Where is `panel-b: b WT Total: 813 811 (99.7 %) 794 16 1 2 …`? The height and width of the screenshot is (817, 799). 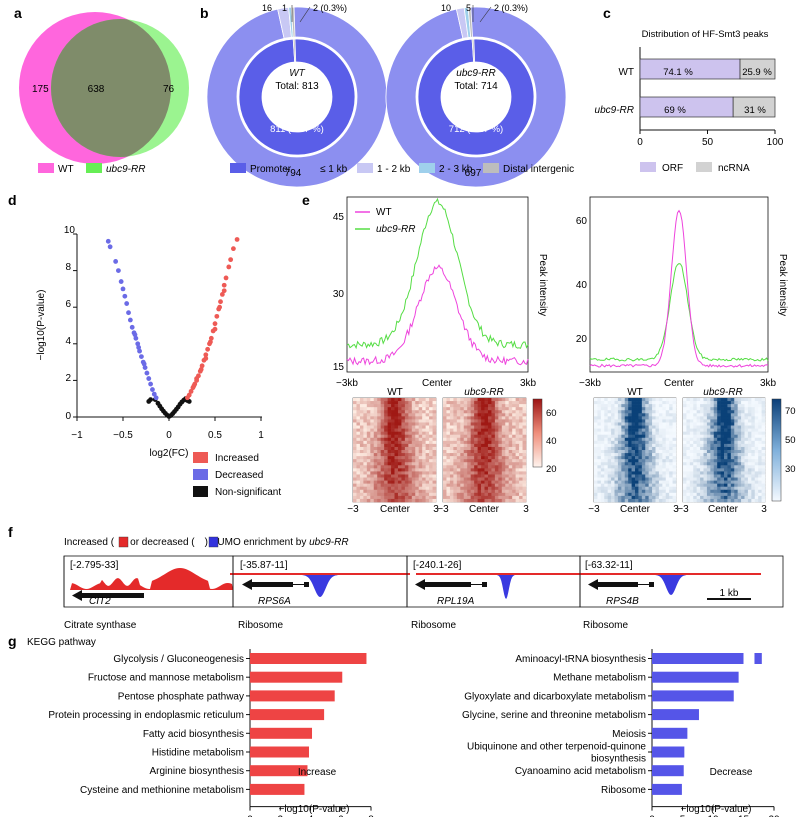
panel-b: b WT Total: 813 811 (99.7 %) 794 16 1 2 … is located at coordinates (387, 95).